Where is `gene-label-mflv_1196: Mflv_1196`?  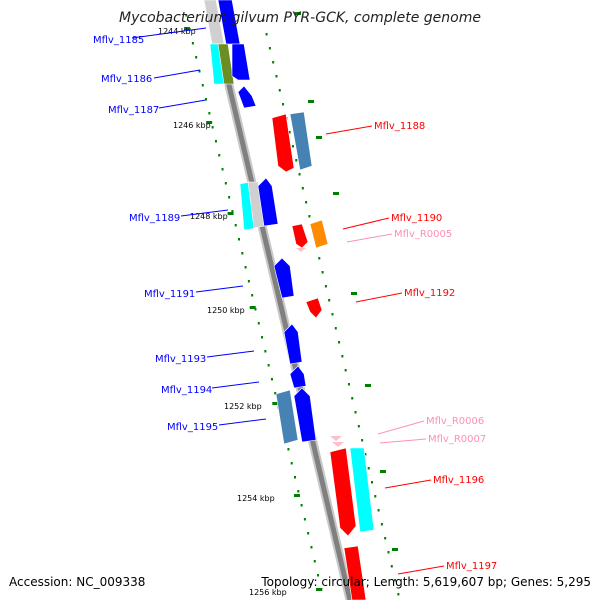
gene-label-mflv_1196: Mflv_1196 is located at coordinates (458, 480).